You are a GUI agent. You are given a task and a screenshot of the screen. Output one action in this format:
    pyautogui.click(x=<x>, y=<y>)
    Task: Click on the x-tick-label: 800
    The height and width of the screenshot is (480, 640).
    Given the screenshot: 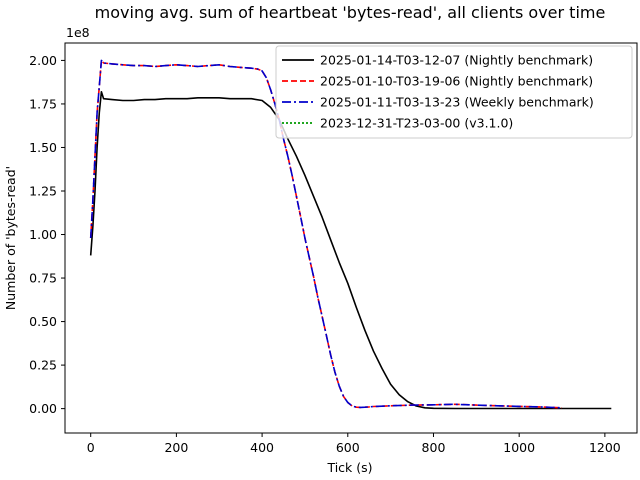 What is the action you would take?
    pyautogui.click(x=434, y=447)
    